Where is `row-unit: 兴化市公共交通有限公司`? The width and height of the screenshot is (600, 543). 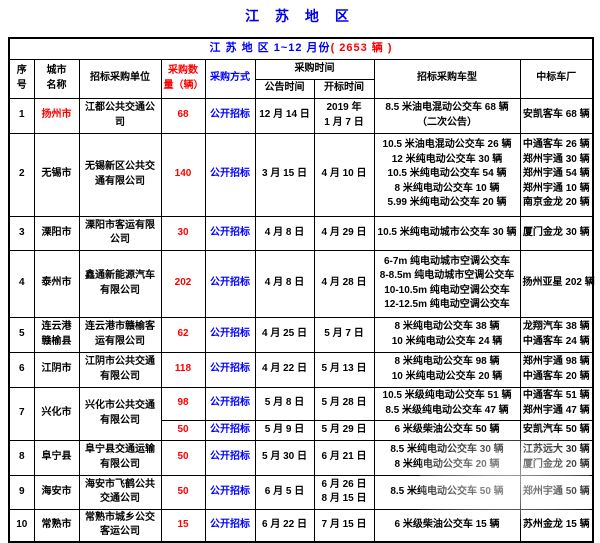
row-unit: 兴化市公共交通有限公司 is located at coordinates (120, 413).